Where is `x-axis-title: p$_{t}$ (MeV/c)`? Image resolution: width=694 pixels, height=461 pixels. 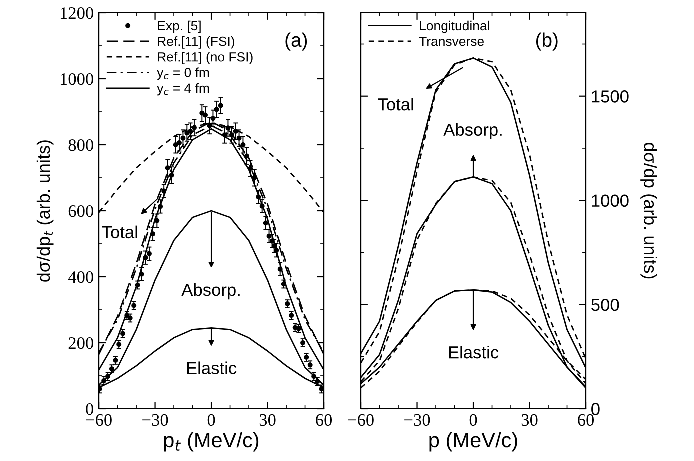
x-axis-title: p$_{t}$ (MeV/c) is located at coordinates (211, 442).